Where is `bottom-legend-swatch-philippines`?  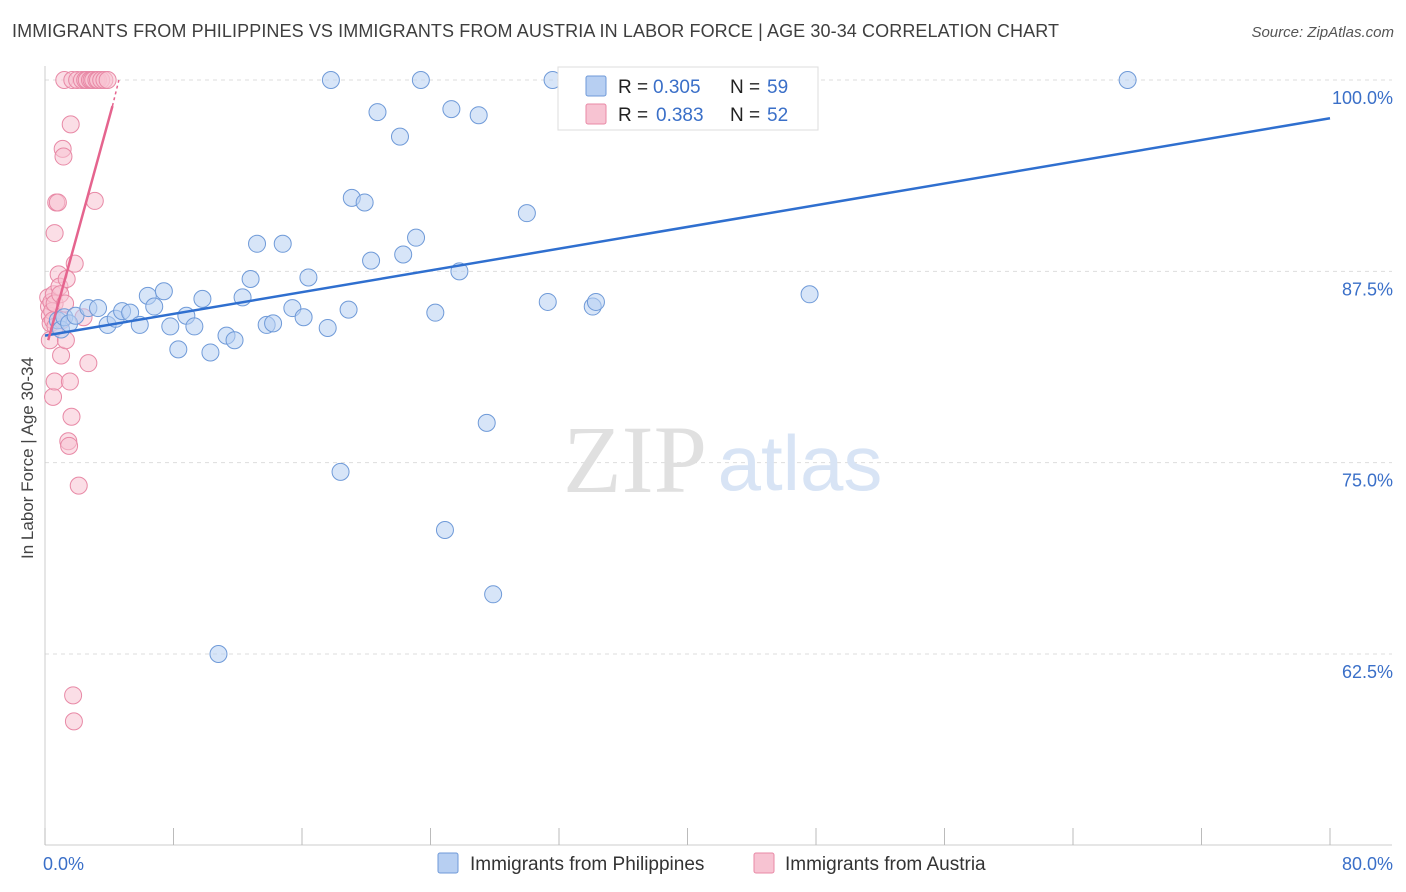 bottom-legend-swatch-philippines is located at coordinates (448, 863).